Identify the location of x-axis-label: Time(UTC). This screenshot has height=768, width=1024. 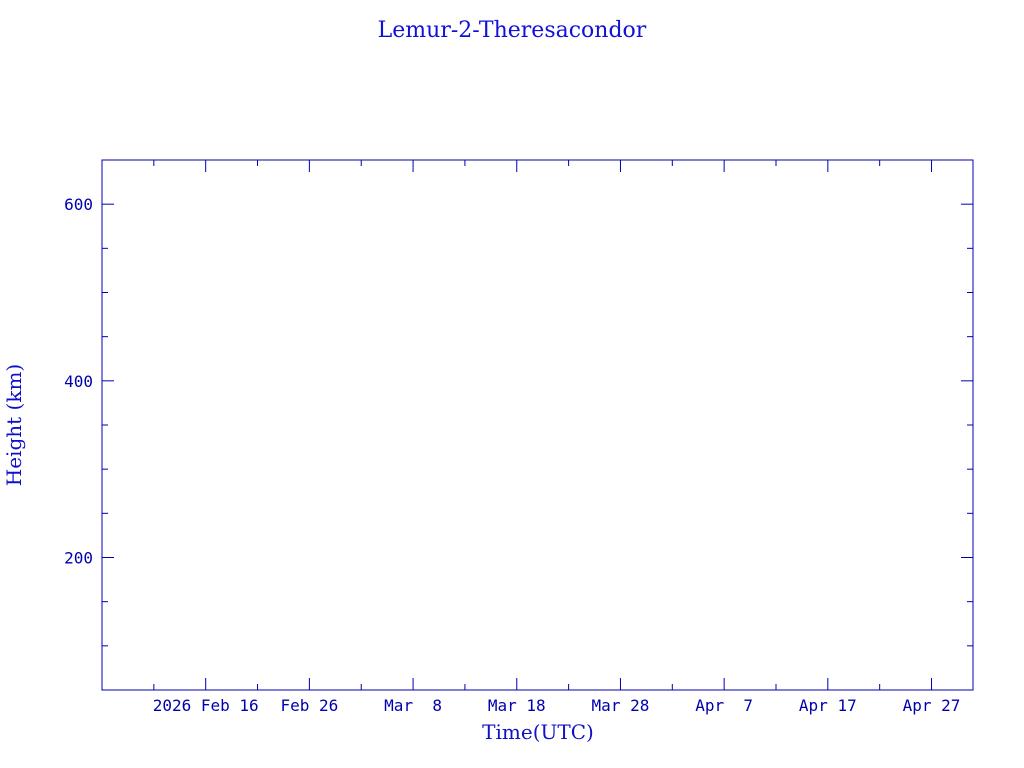
(538, 732).